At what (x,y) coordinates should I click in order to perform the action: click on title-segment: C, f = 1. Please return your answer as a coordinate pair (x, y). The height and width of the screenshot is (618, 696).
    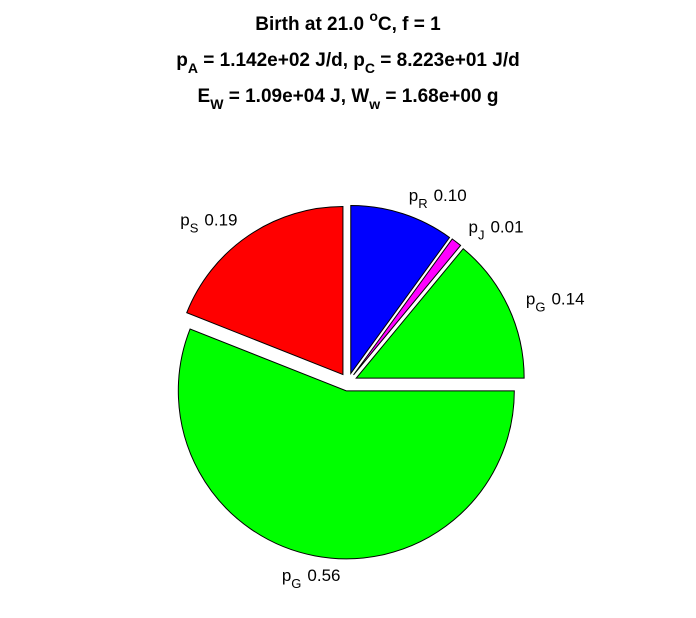
    Looking at the image, I should click on (409, 24).